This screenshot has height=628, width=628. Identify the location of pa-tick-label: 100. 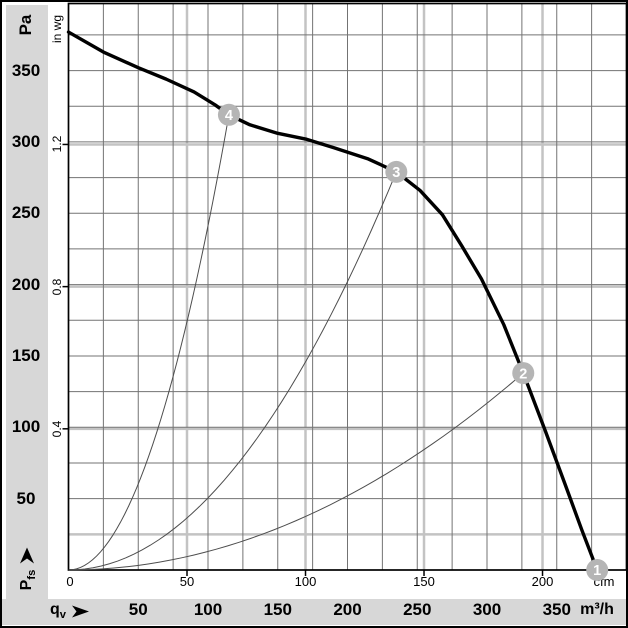
(26, 427).